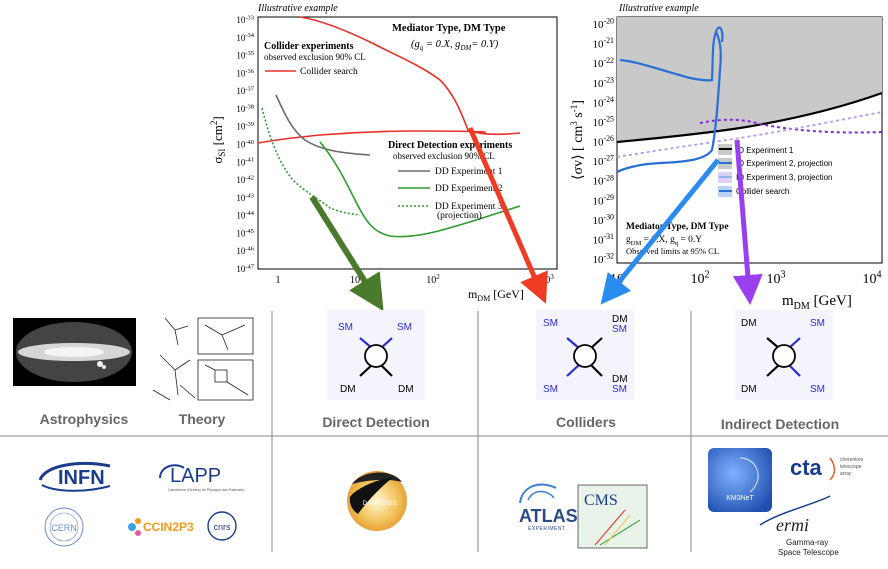 Image resolution: width=888 pixels, height=569 pixels. Describe the element at coordinates (719, 34) in the screenshot. I see `collider-search-id-curve-top` at that location.